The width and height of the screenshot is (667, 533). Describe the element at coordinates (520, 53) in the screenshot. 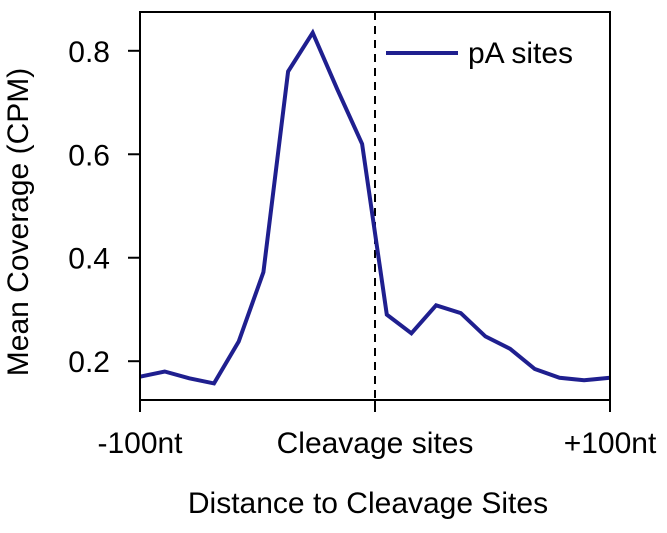

I see `legend-label-pa-sites: pA sites` at that location.